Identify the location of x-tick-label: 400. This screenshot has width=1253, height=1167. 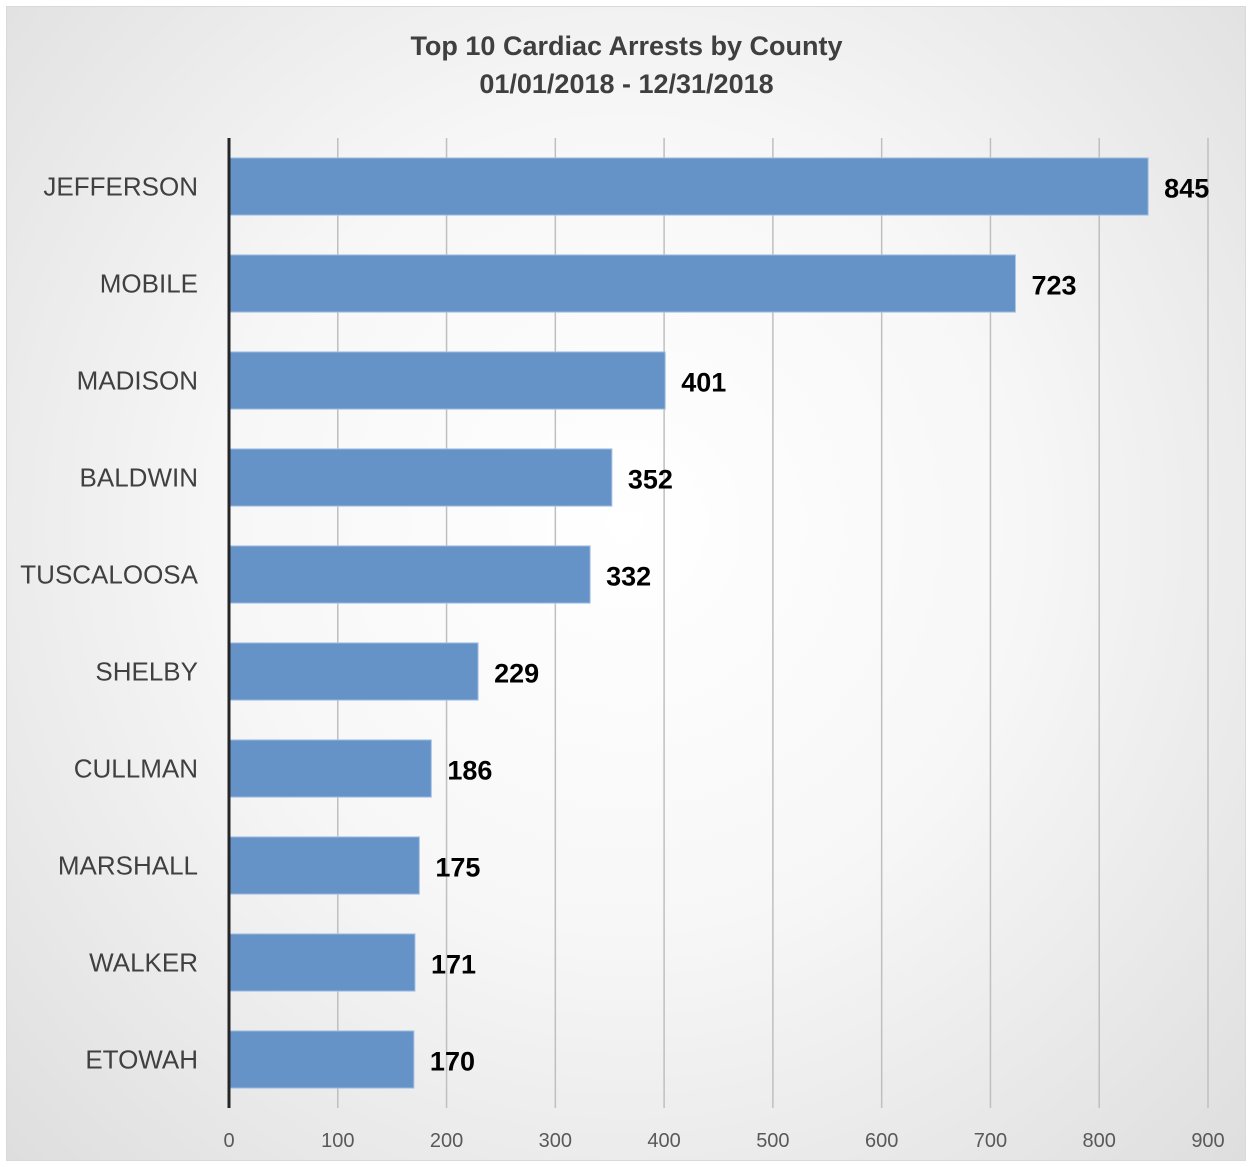
(663, 1141).